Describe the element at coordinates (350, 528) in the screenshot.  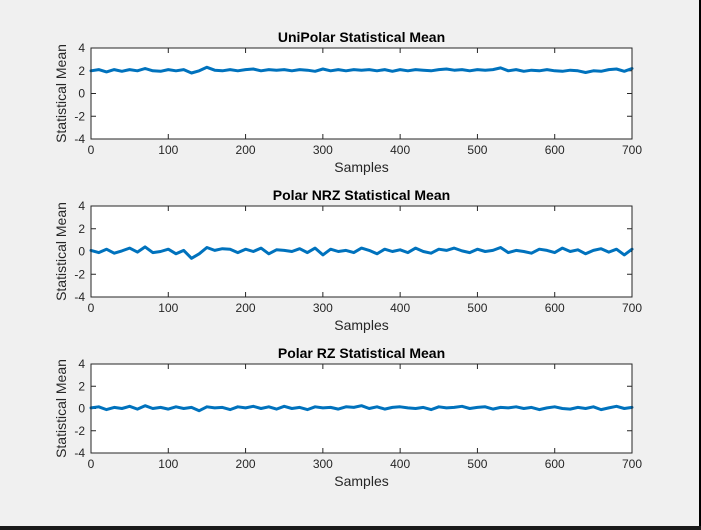
I see `window-edge-bottom` at that location.